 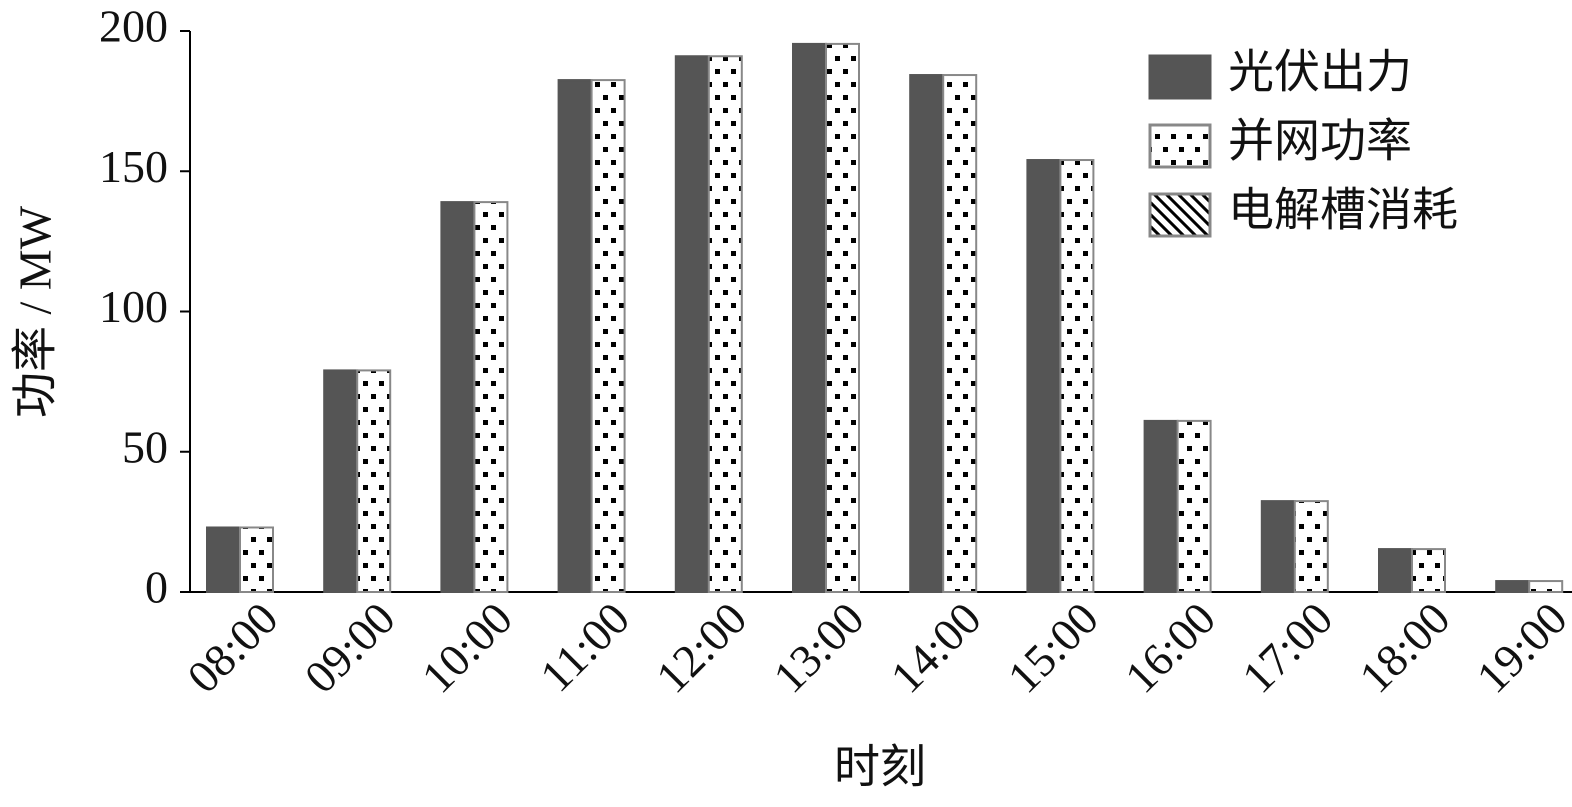 What do you see at coordinates (880, 767) in the screenshot?
I see `x-axis-title: 时刻` at bounding box center [880, 767].